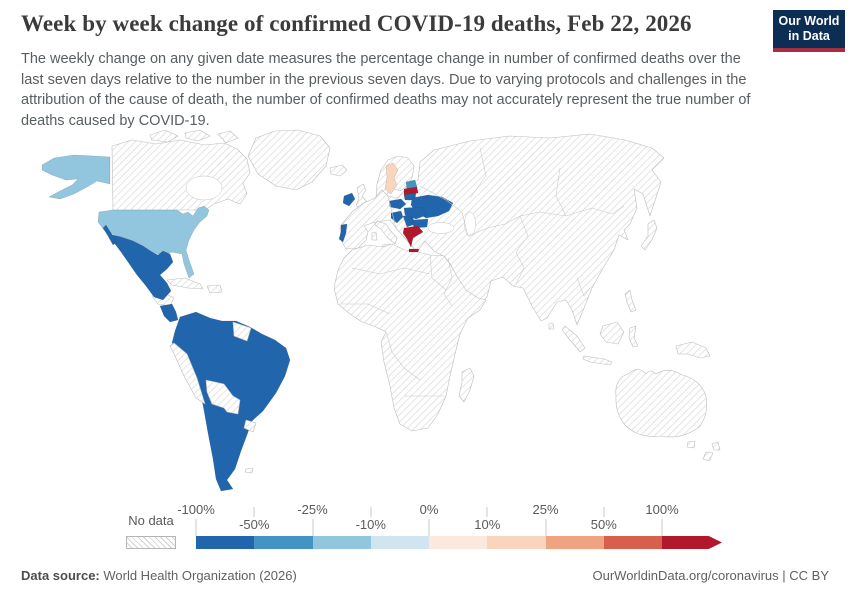  I want to click on region-borneo, so click(612, 333).